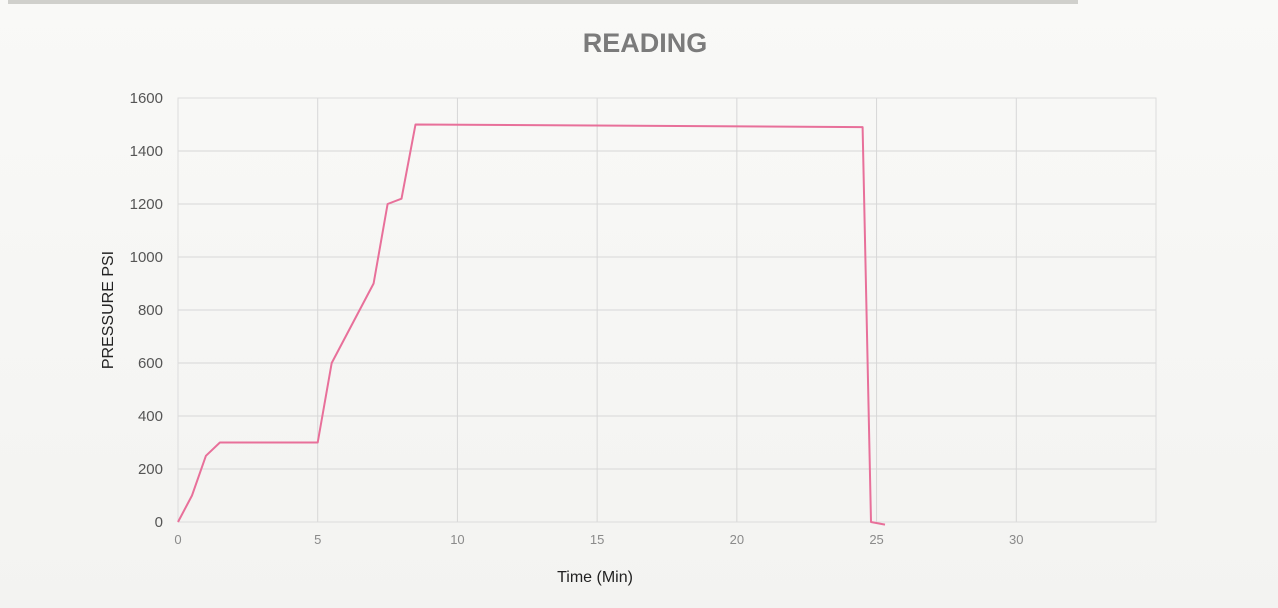 This screenshot has width=1278, height=608. I want to click on x-tick-label-0: 0, so click(177, 539).